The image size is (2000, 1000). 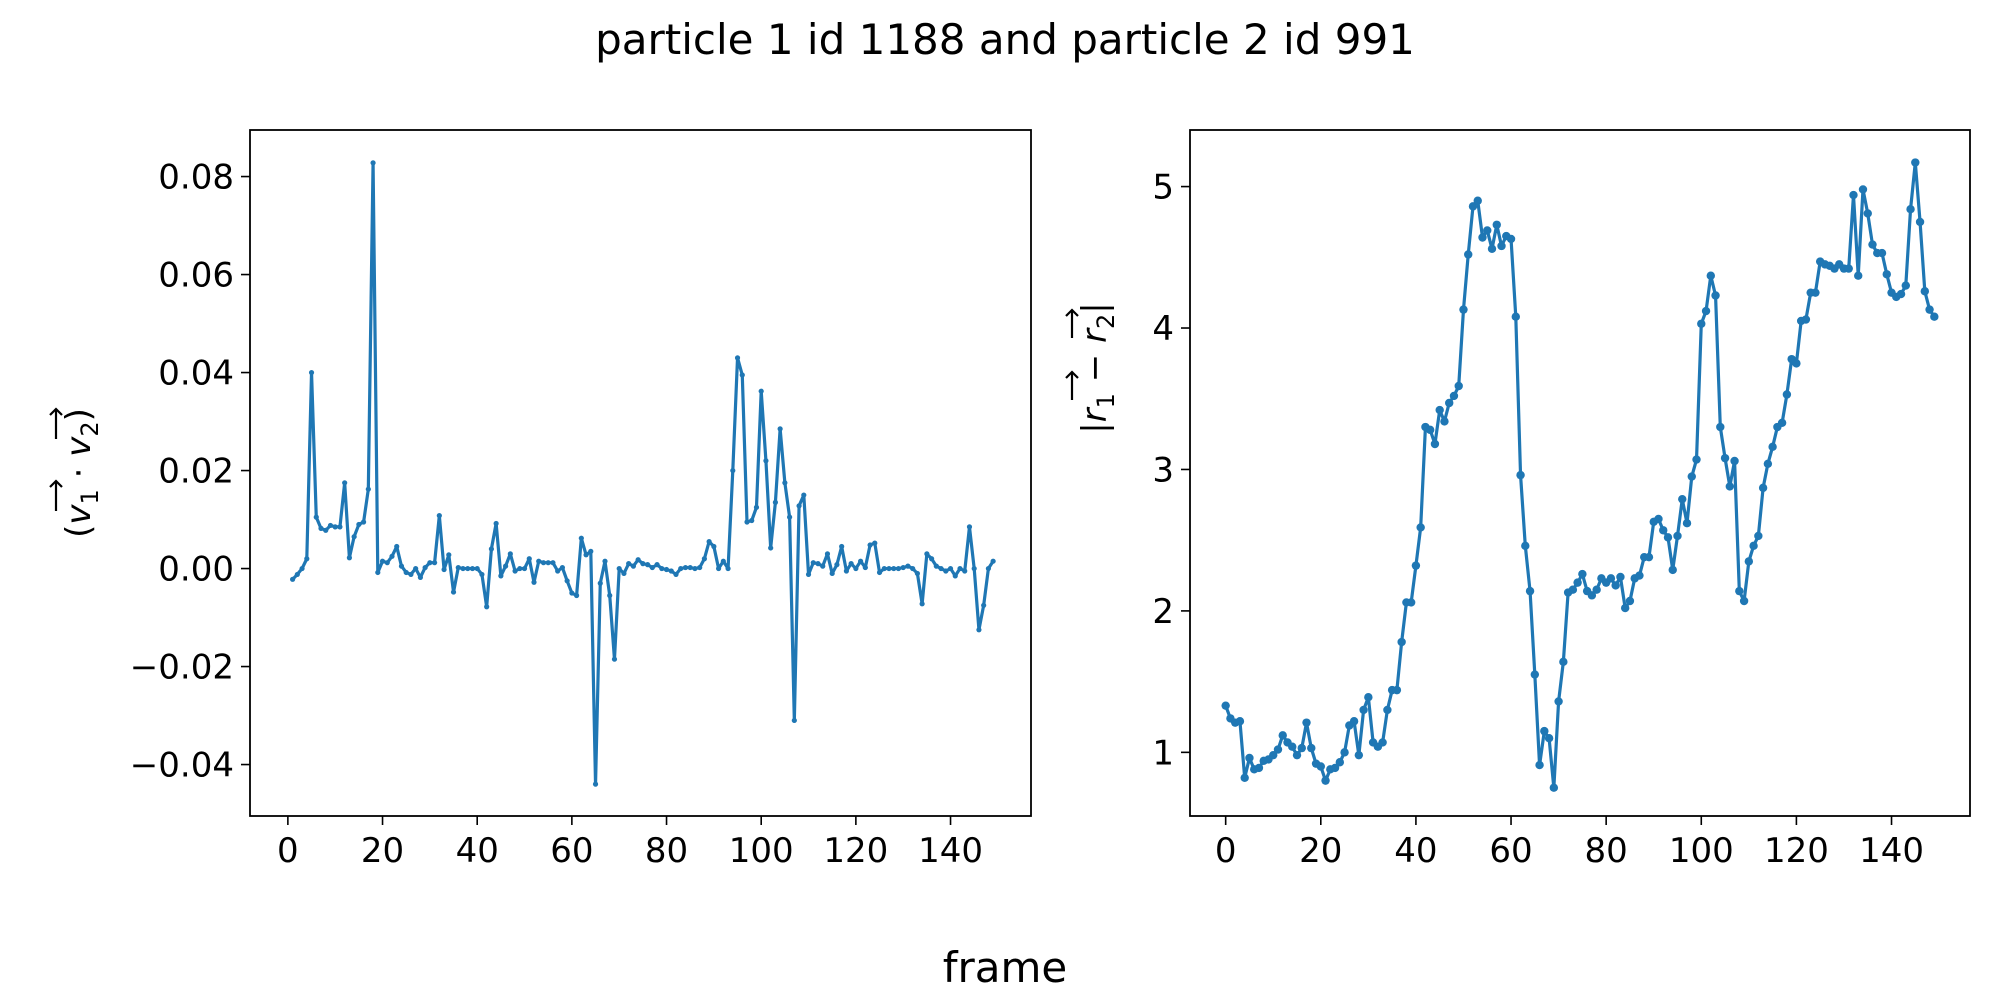 What do you see at coordinates (950, 851) in the screenshot?
I see `x-tick-label: 140` at bounding box center [950, 851].